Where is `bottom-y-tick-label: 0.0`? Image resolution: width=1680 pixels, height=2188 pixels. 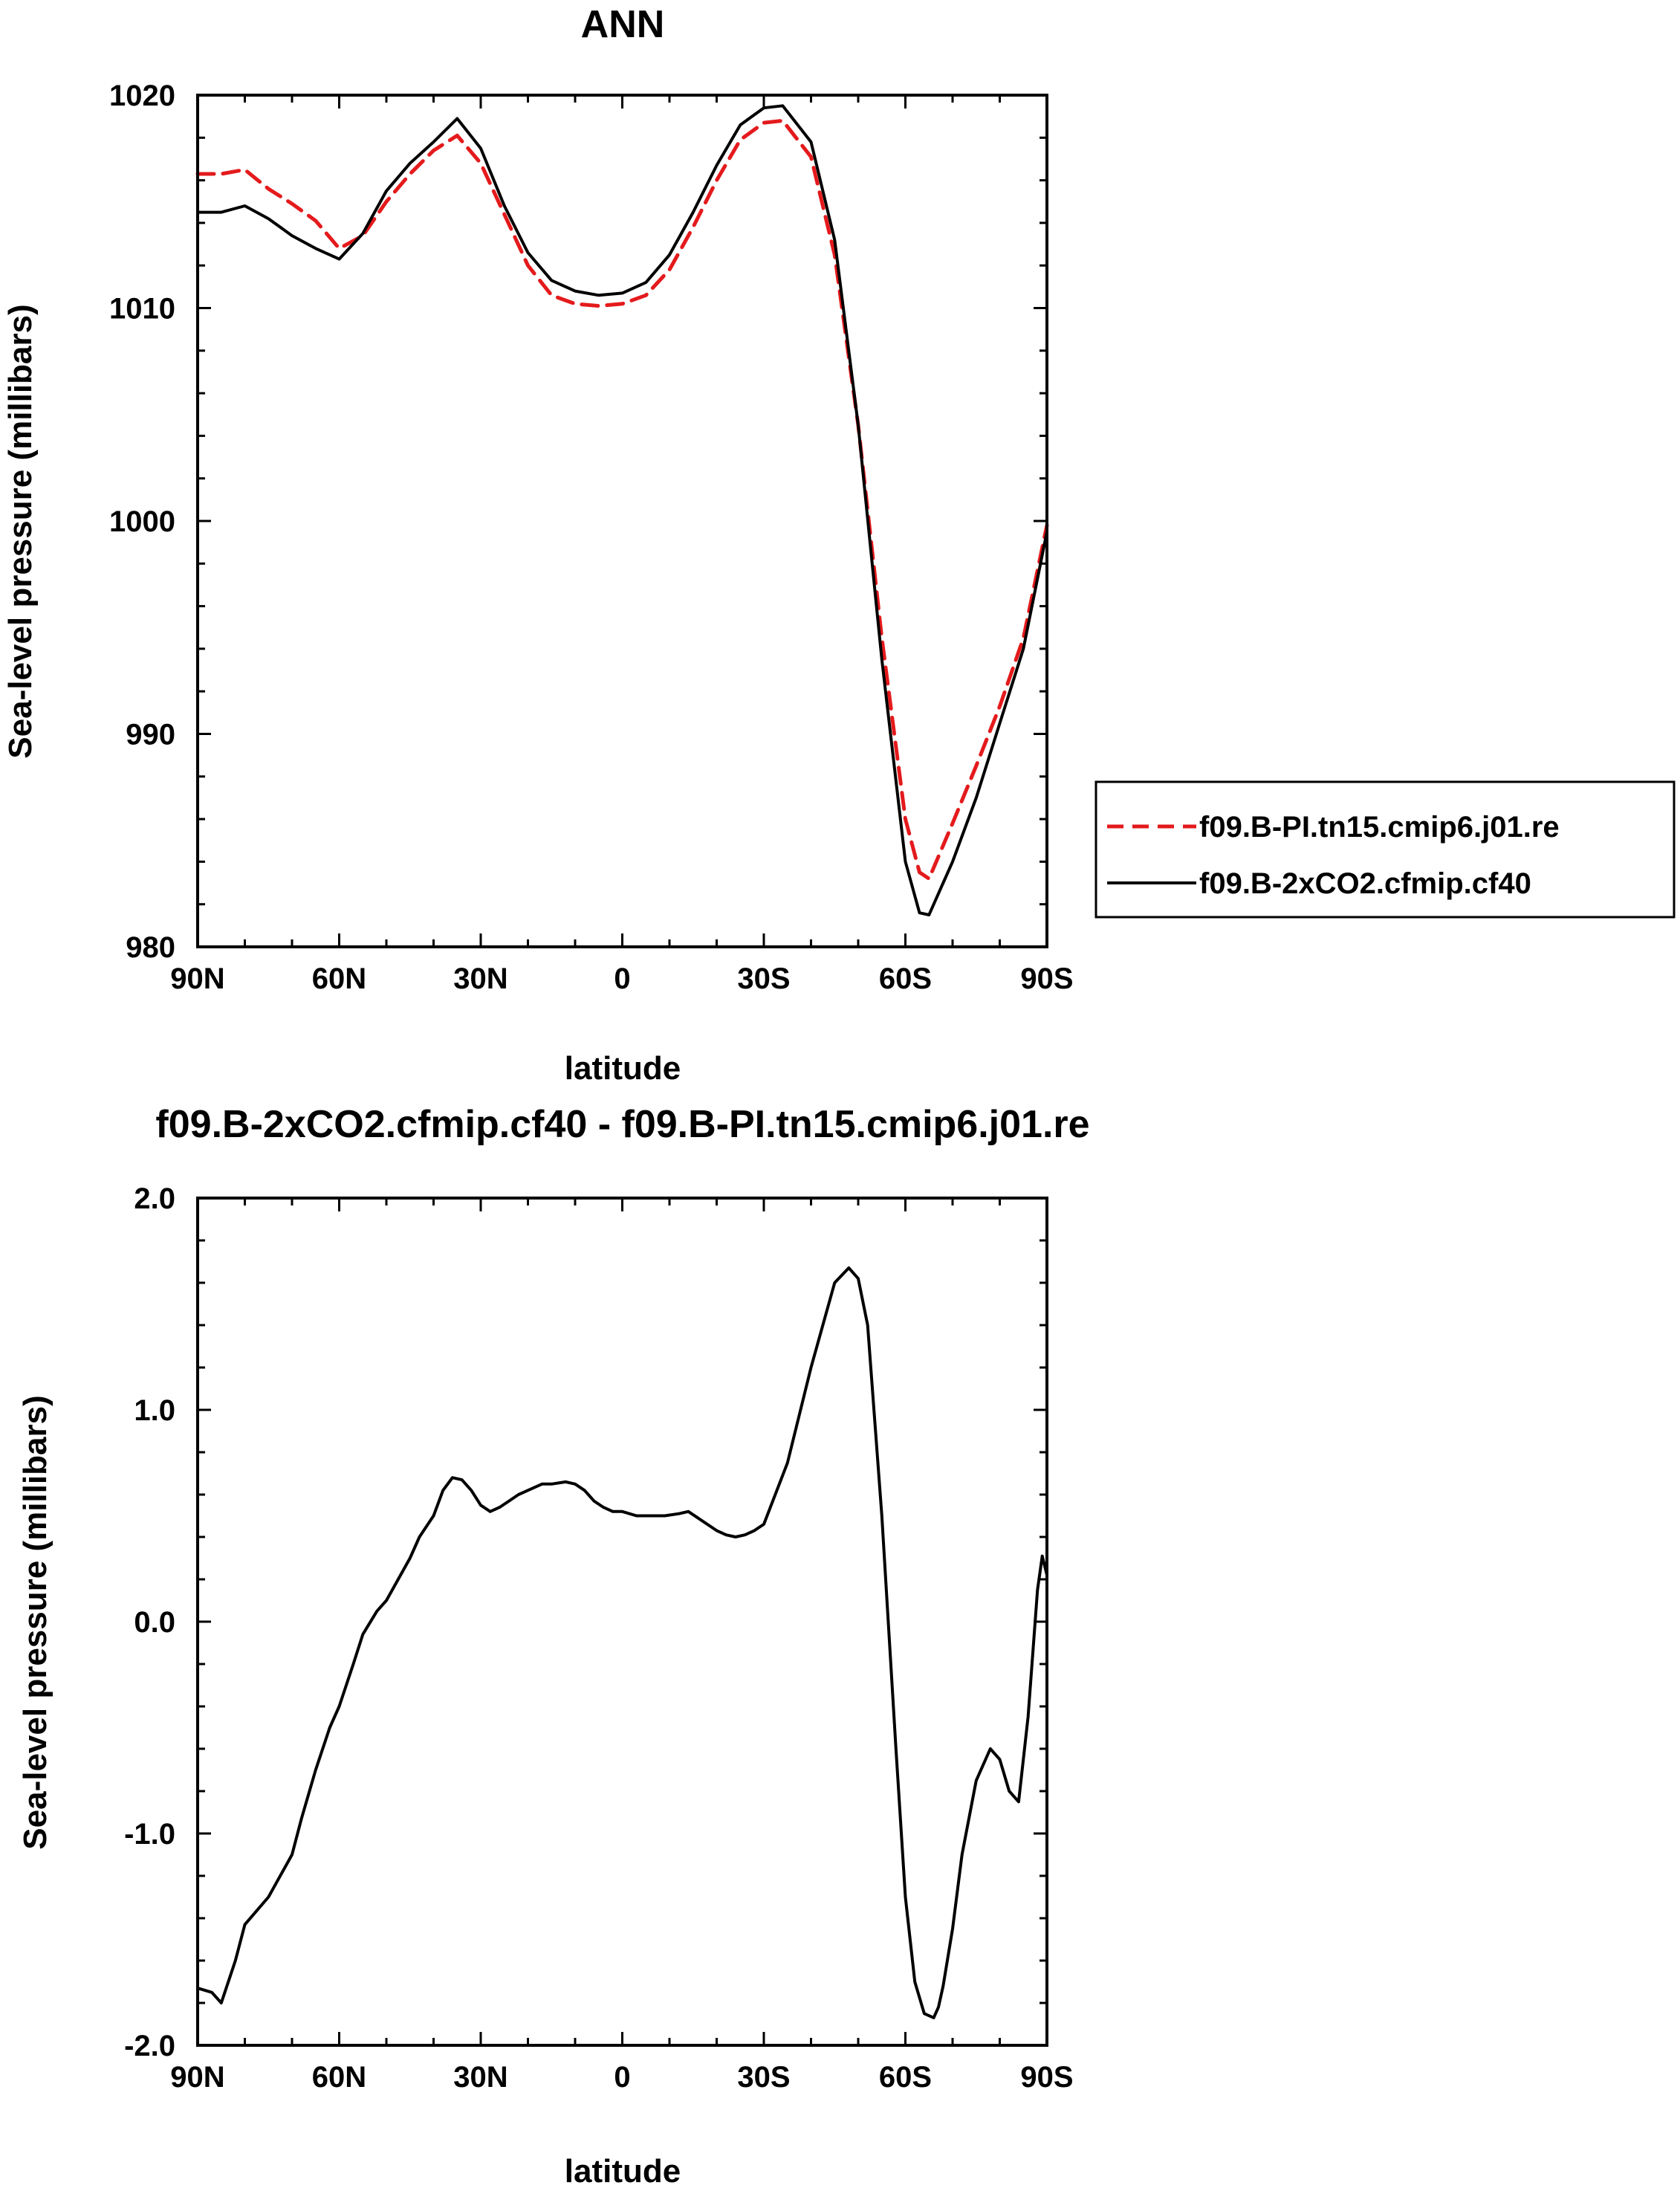 bottom-y-tick-label: 0.0 is located at coordinates (154, 1622).